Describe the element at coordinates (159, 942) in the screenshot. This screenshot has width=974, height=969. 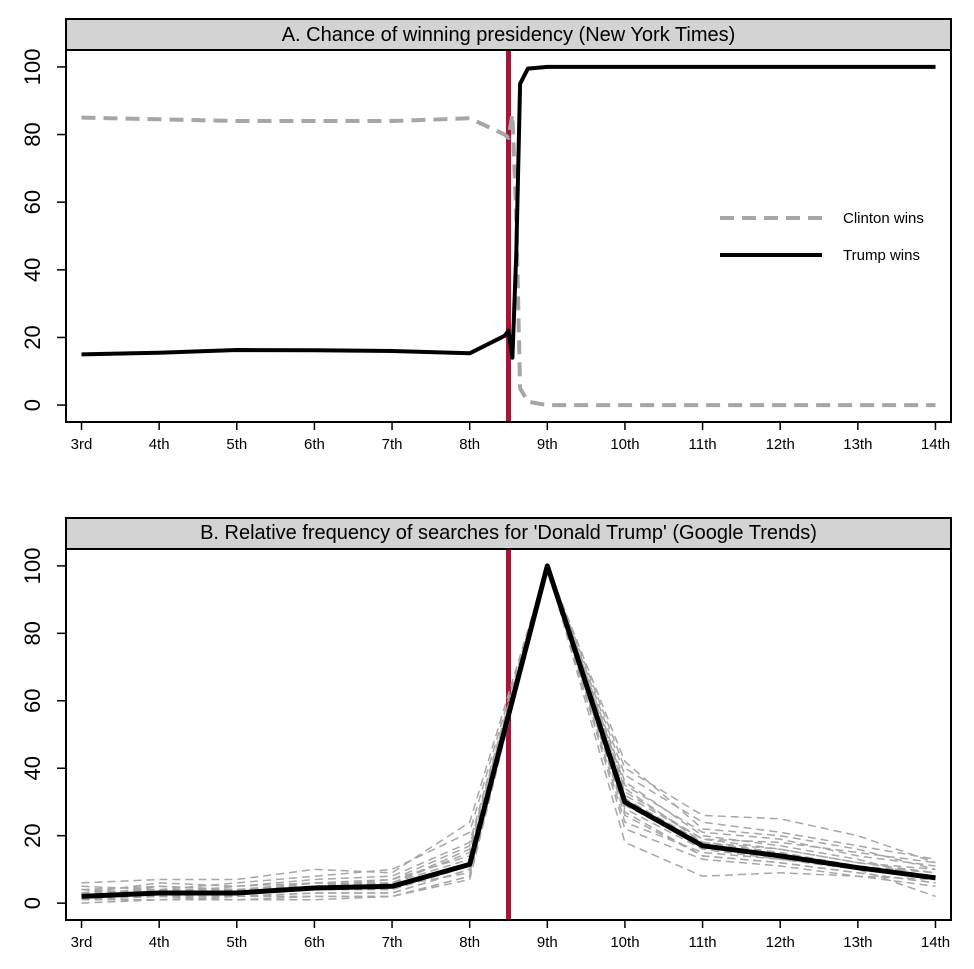
I see `panel-b-xtick-label-4th: 4th` at that location.